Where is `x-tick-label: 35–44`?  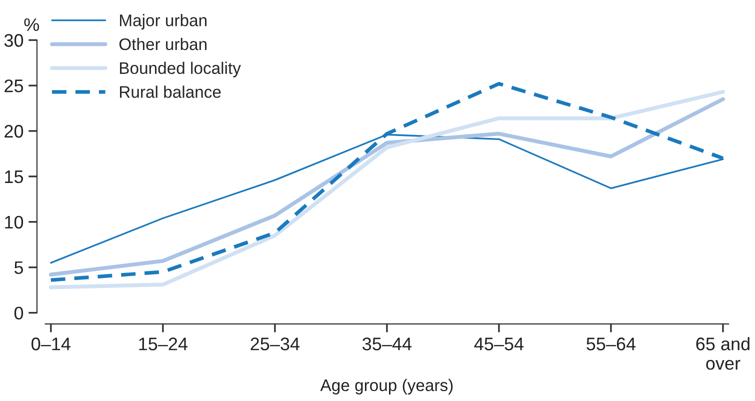
x-tick-label: 35–44 is located at coordinates (387, 344).